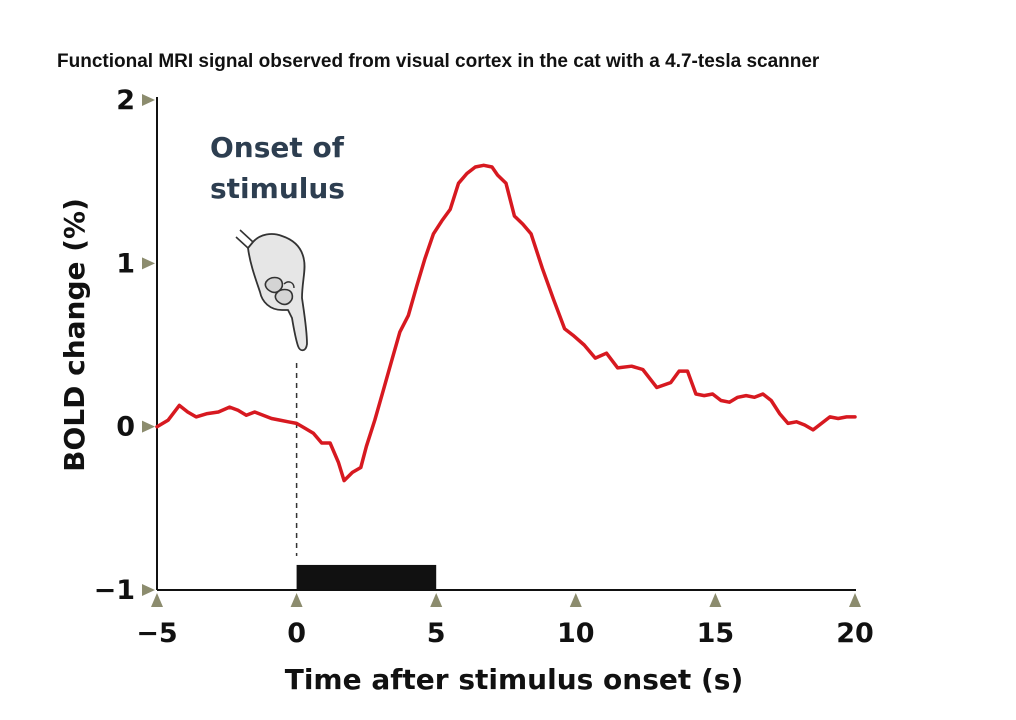  Describe the element at coordinates (436, 633) in the screenshot. I see `x-tick-label: 5` at that location.